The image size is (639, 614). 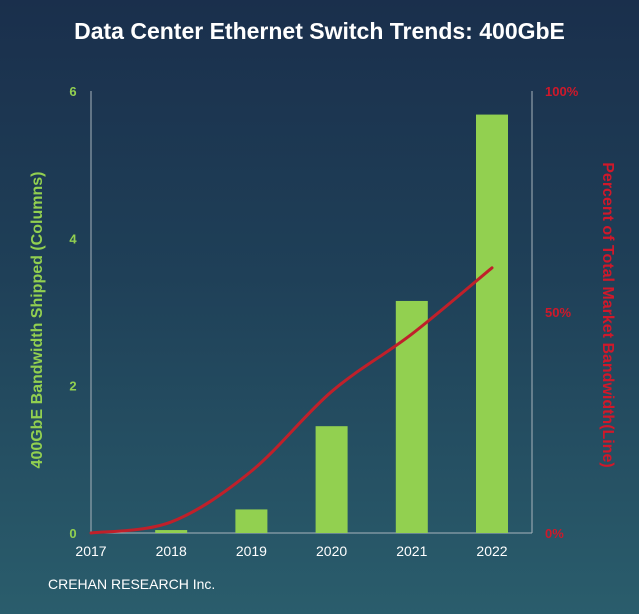 I want to click on y2-axis-title: Percent of Total Market Bandwidth(Line), so click(x=607, y=315).